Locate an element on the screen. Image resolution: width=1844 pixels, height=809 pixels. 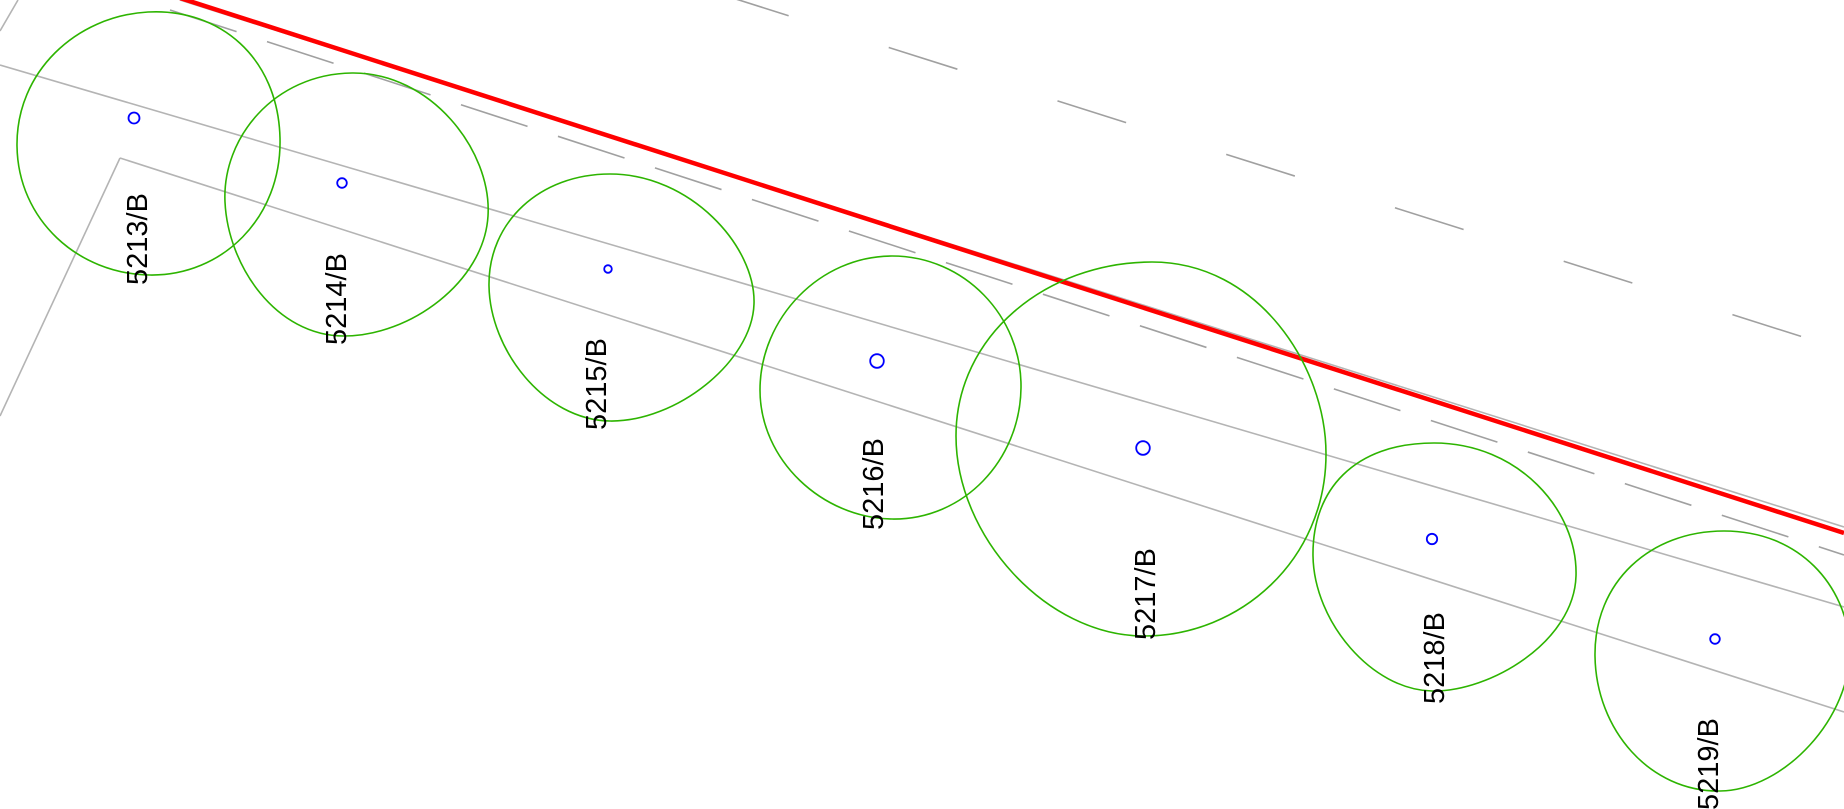
tree-label: 5219/B is located at coordinates (1709, 763).